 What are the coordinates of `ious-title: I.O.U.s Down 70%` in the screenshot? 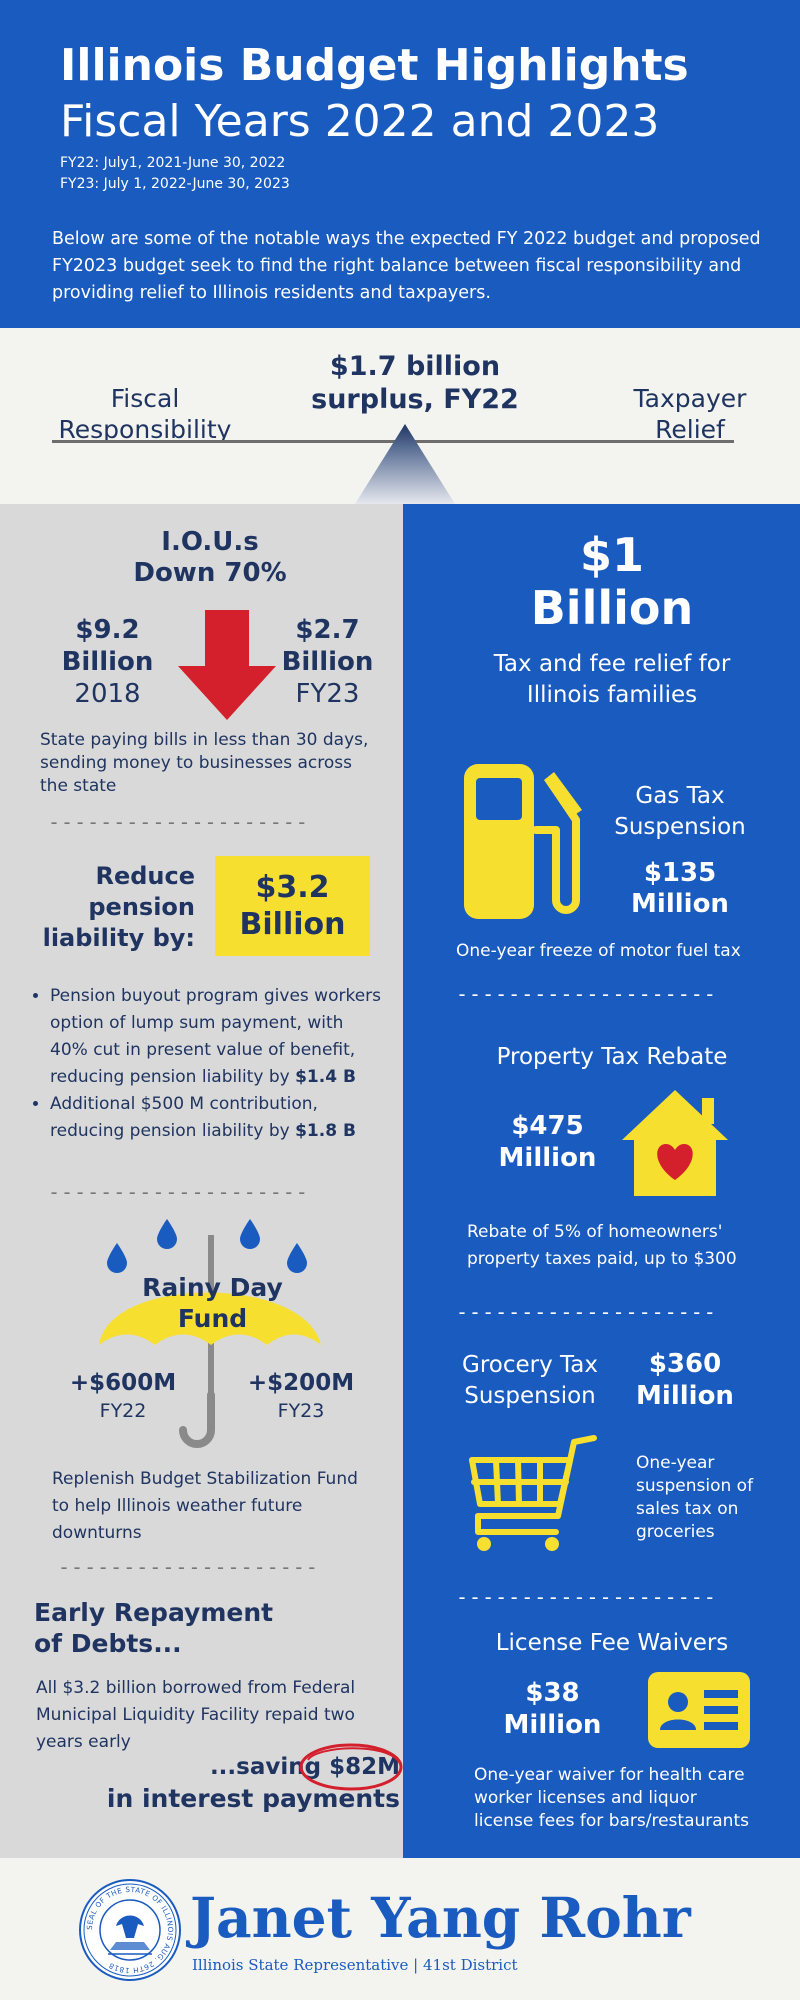 It's located at (210, 558).